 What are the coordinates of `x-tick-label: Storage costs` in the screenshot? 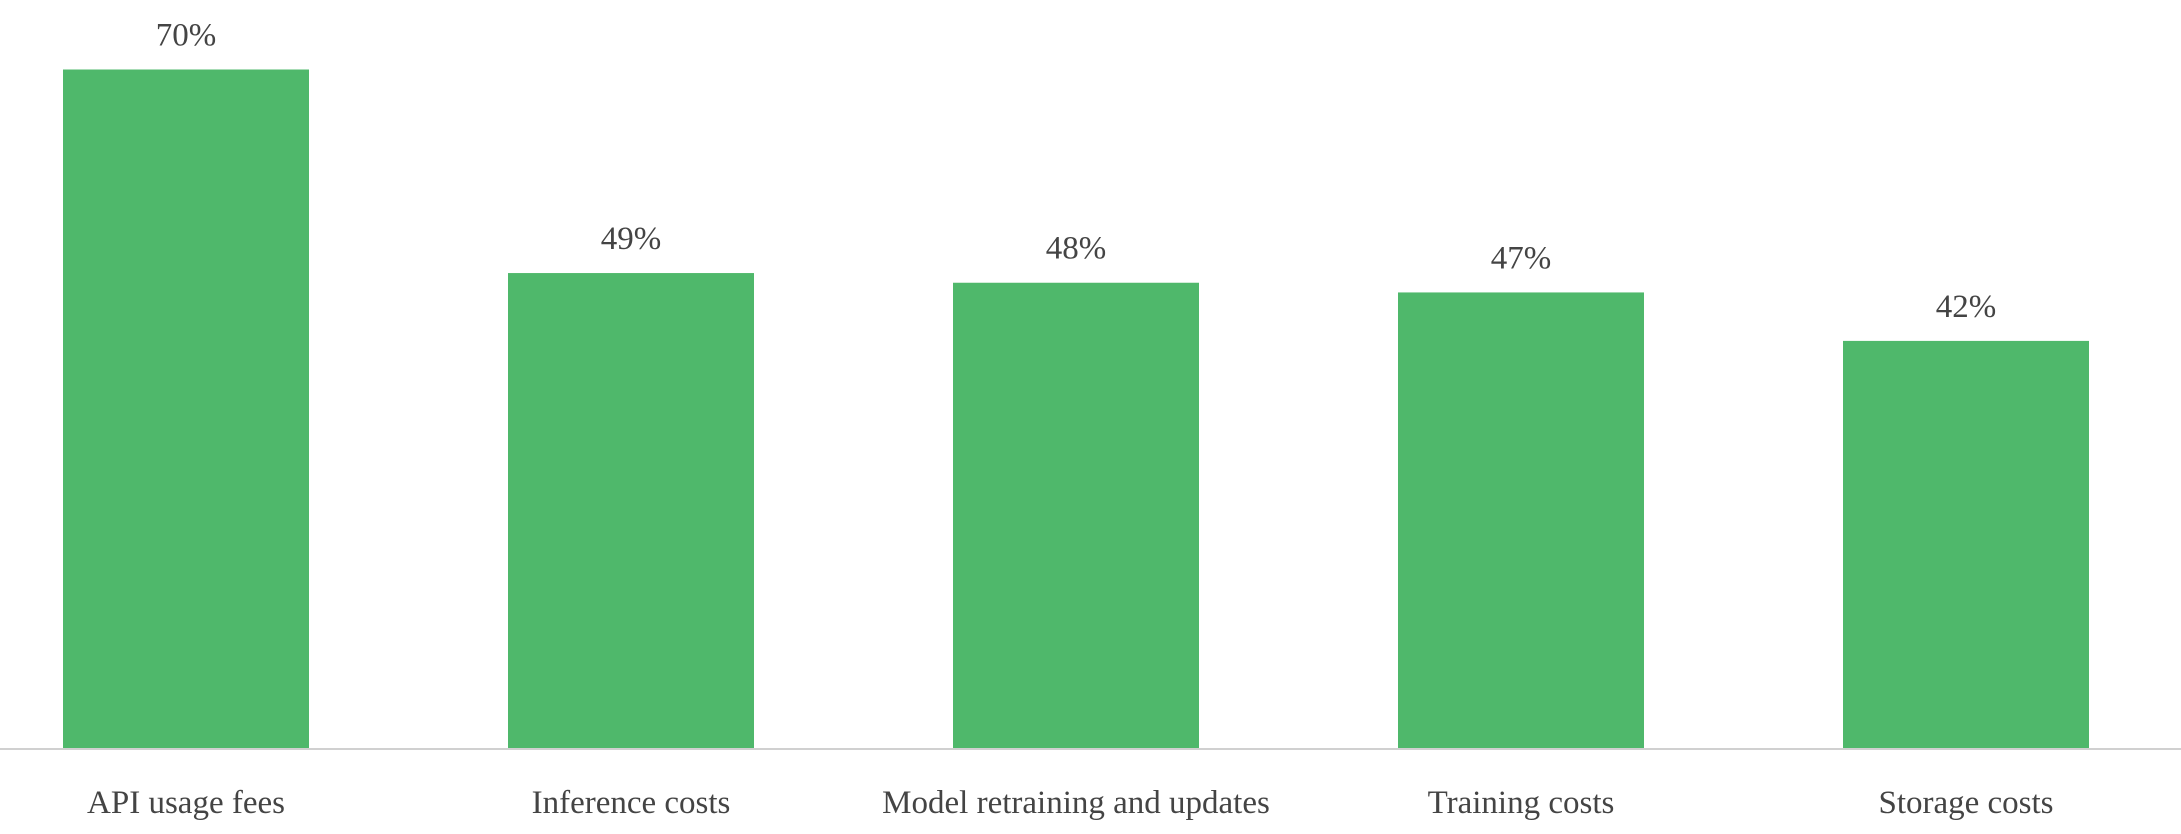 It's located at (1965, 803).